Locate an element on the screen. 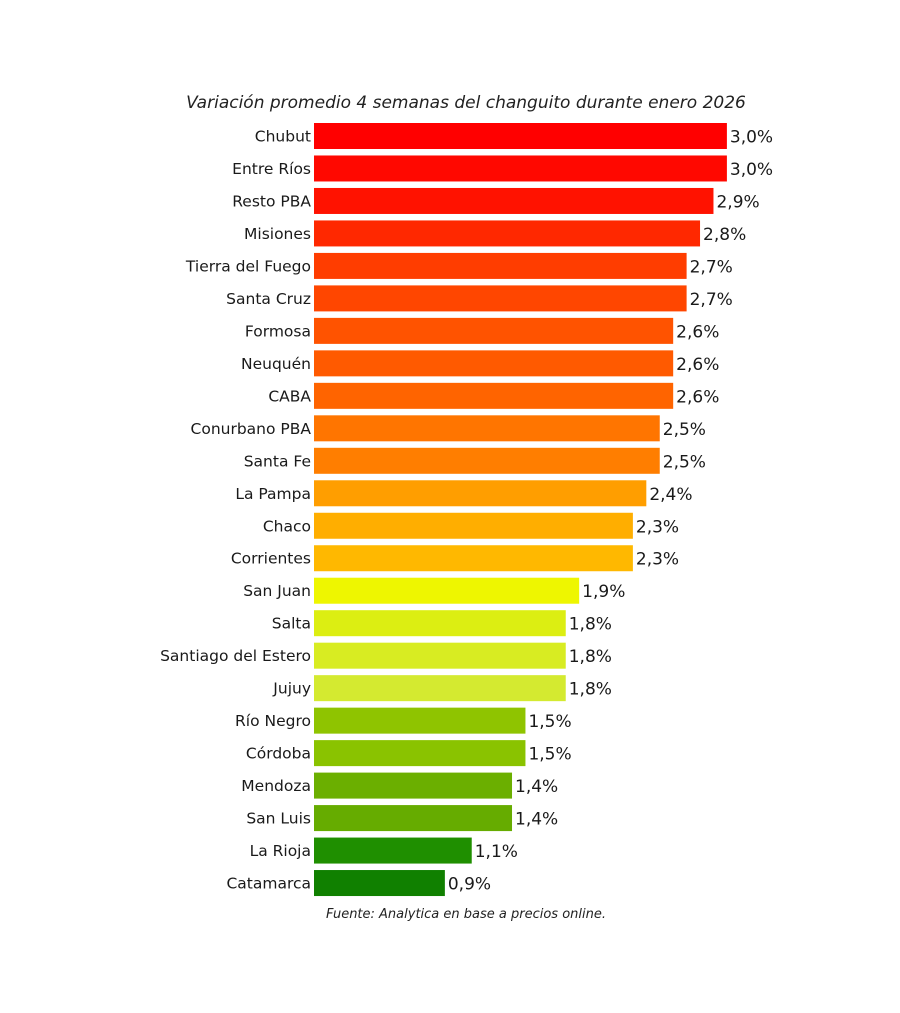 The width and height of the screenshot is (900, 1013). category-label: Chaco is located at coordinates (287, 526).